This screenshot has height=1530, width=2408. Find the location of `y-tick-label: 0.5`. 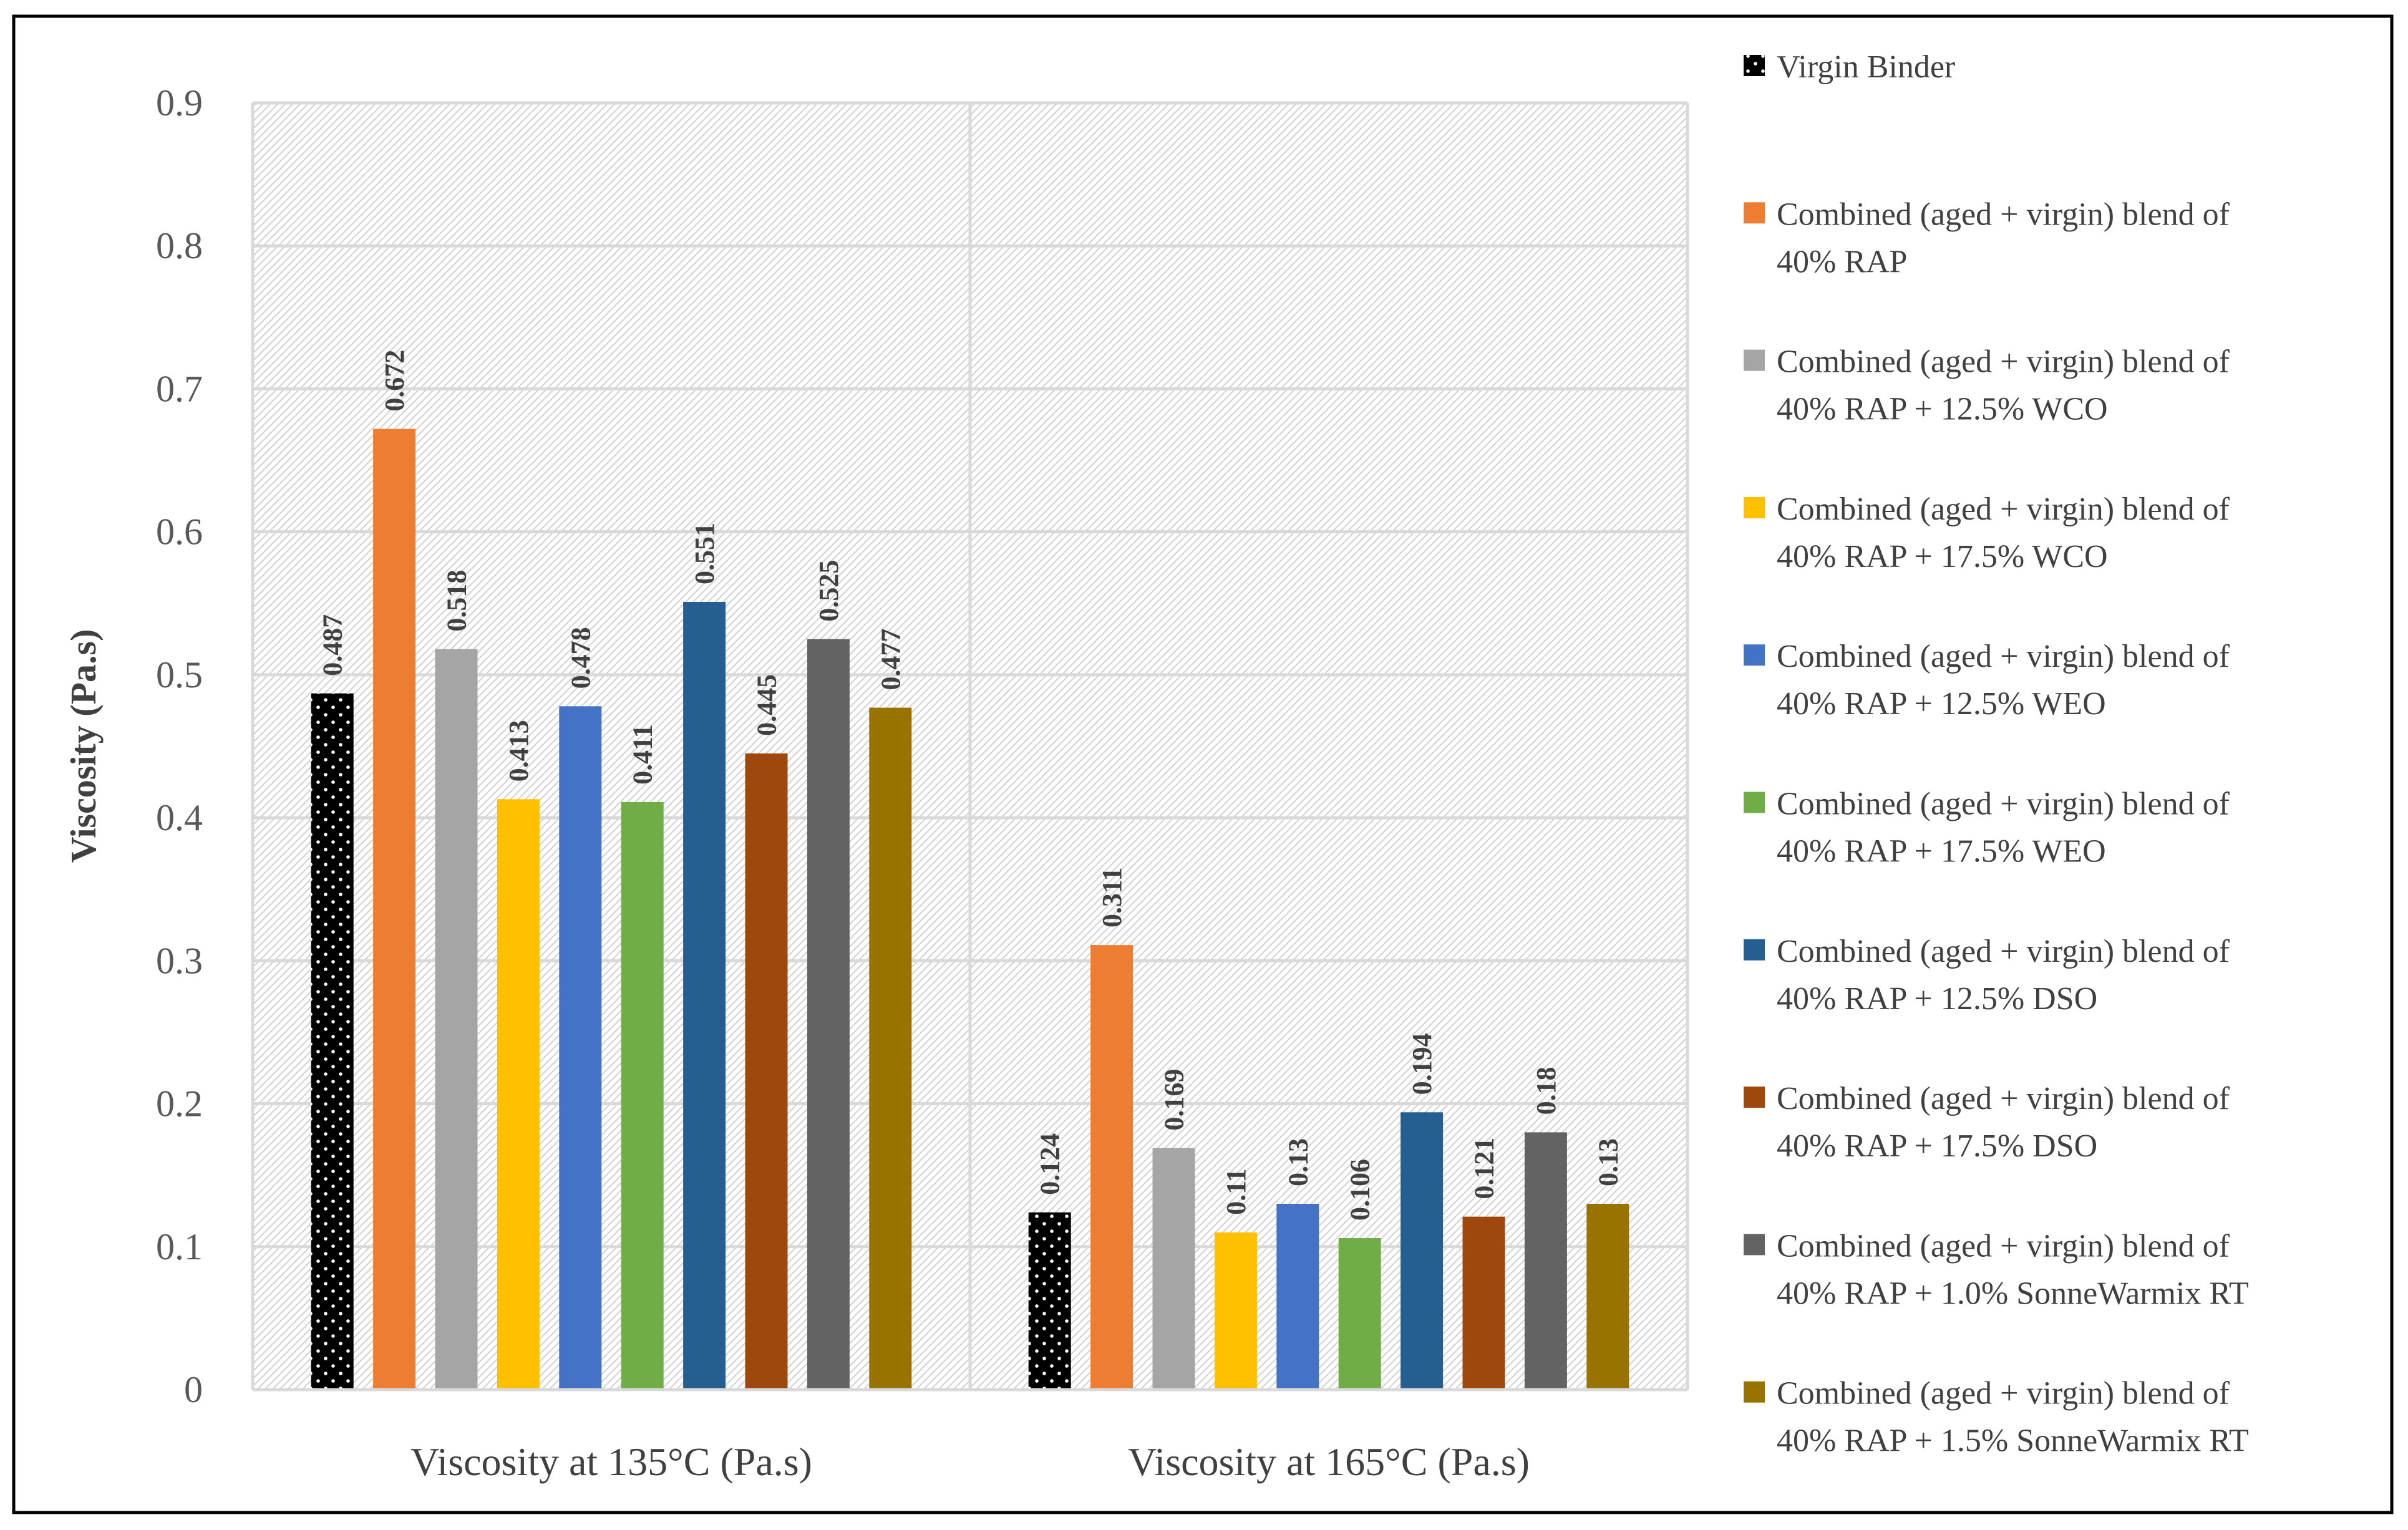

y-tick-label: 0.5 is located at coordinates (179, 675).